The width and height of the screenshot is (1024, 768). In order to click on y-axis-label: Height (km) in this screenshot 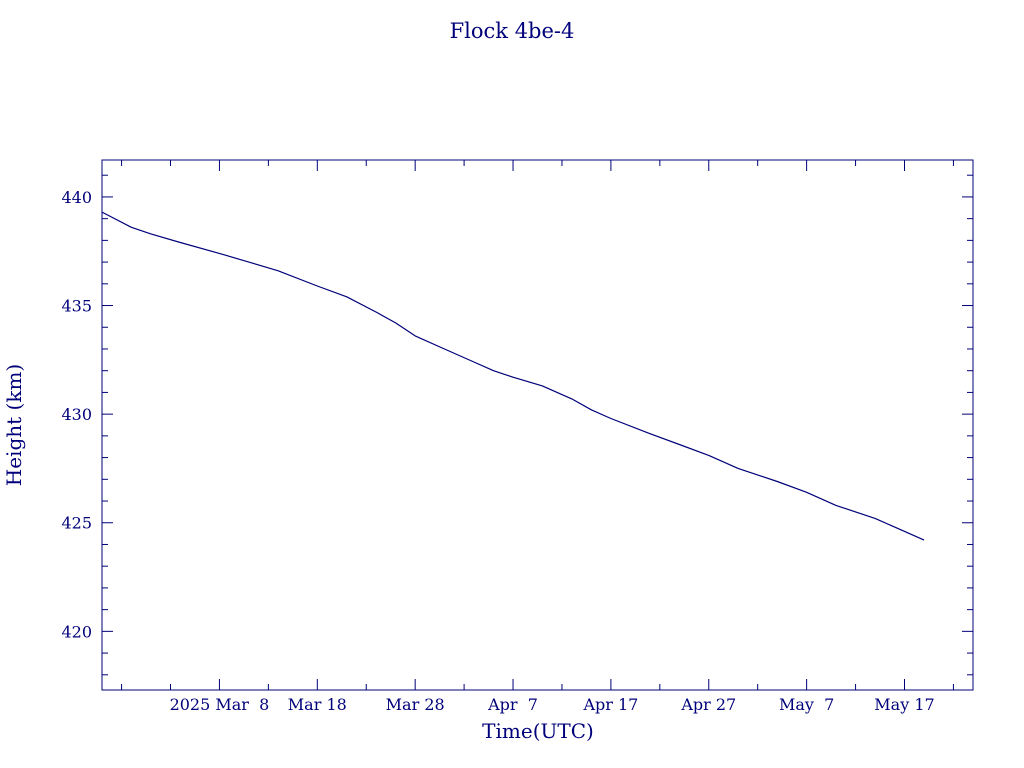, I will do `click(14, 425)`.